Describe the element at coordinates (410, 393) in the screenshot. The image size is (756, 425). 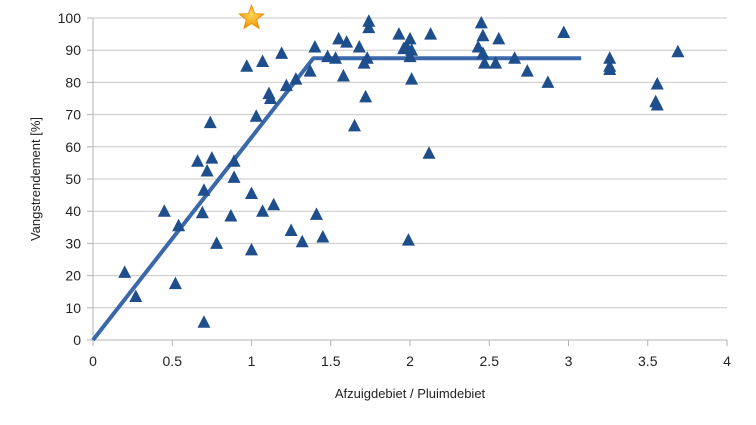
I see `x-axis-label: Afzuigdebiet / Pluimdebiet` at that location.